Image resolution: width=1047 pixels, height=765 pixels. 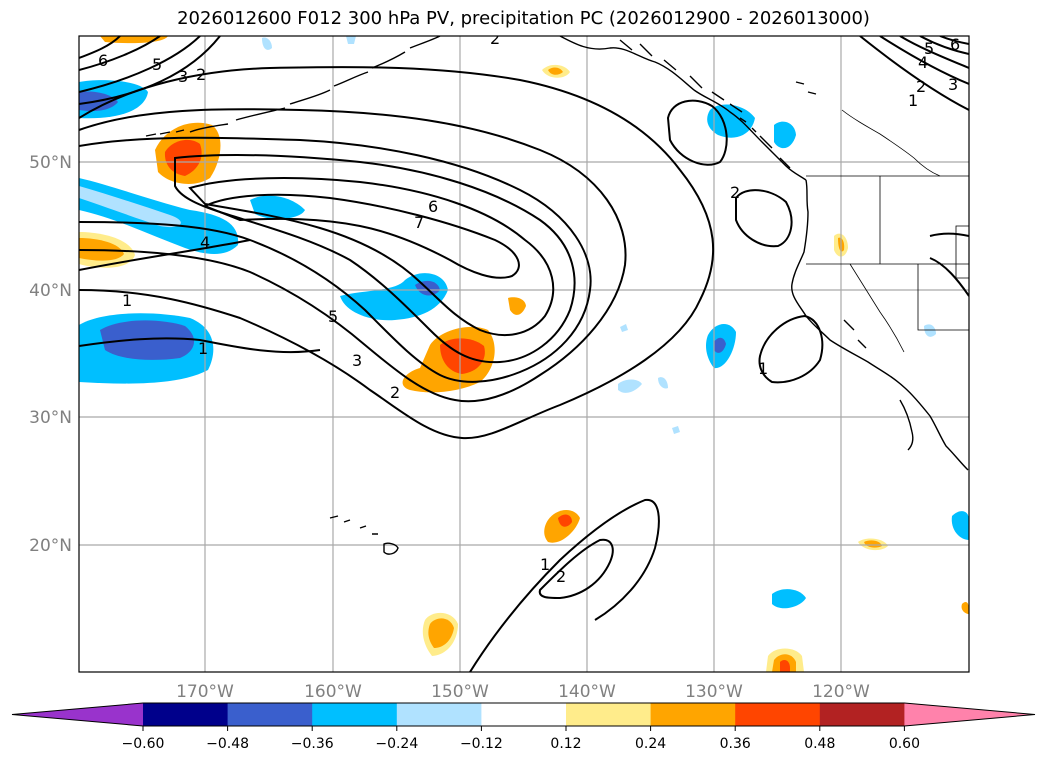 What do you see at coordinates (841, 692) in the screenshot?
I see `lon-label: 120°W` at bounding box center [841, 692].